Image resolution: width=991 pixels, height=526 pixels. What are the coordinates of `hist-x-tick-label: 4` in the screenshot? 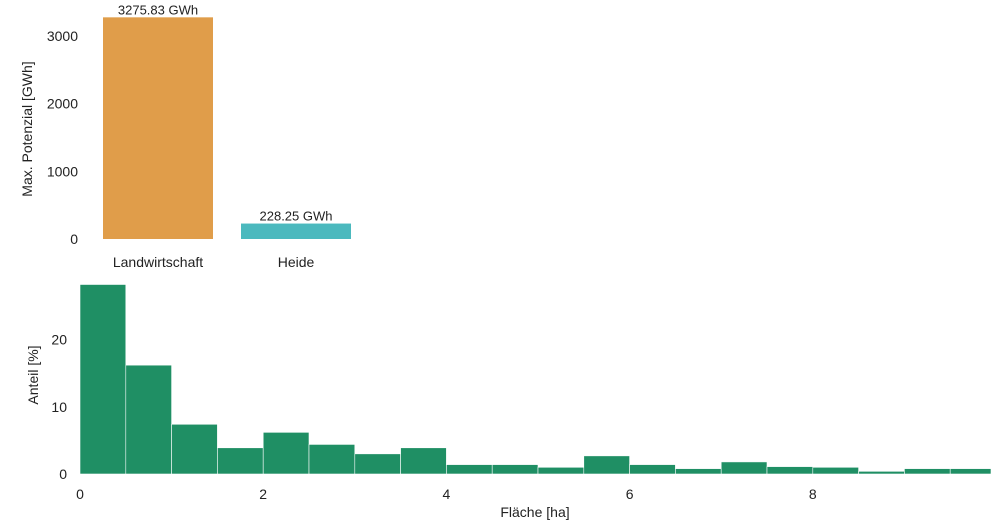 It's located at (447, 494).